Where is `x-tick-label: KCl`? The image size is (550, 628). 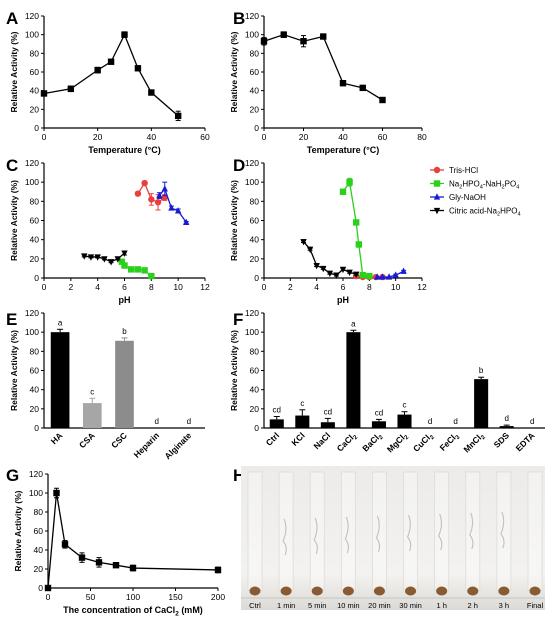
x-tick-label: KCl is located at coordinates (297, 438).